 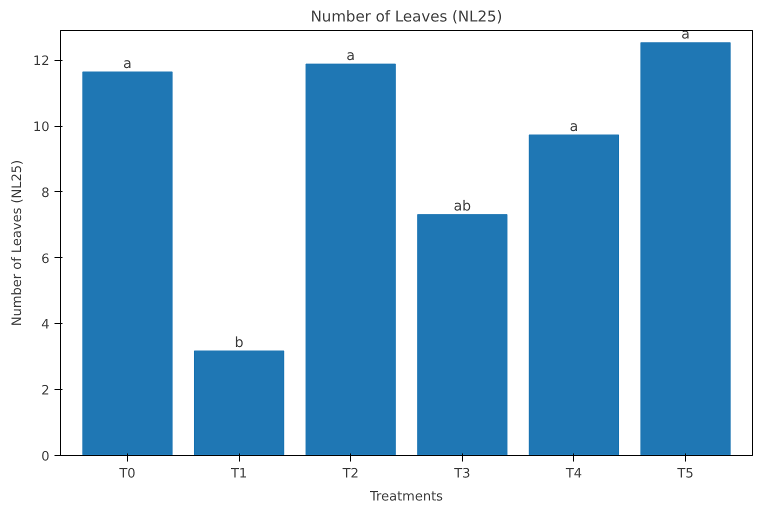 What do you see at coordinates (45, 391) in the screenshot?
I see `y-tick-label: 2` at bounding box center [45, 391].